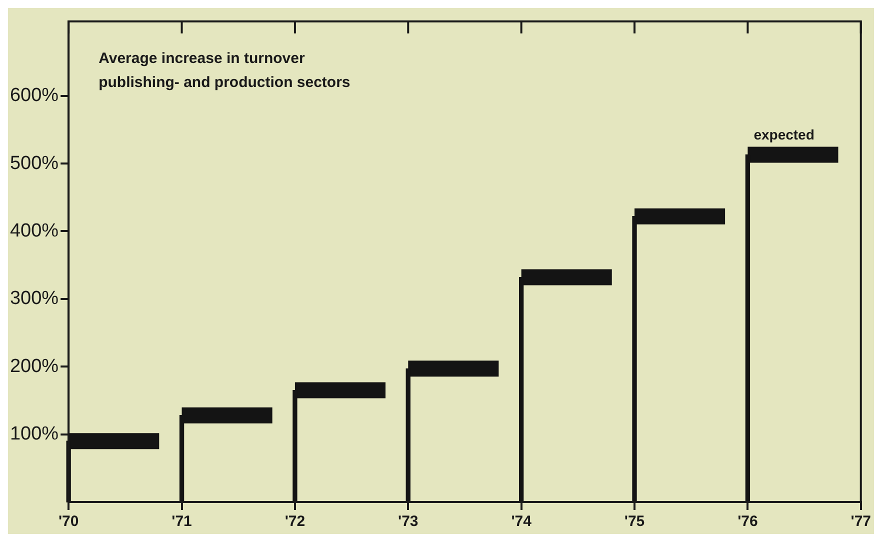 This screenshot has width=882, height=542. I want to click on x-tick-label: '71, so click(182, 521).